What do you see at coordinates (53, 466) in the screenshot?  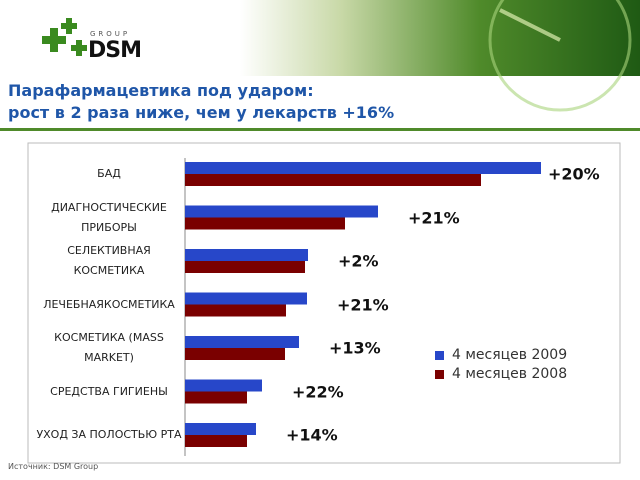 I see `source-note: Источник: DSM Group` at bounding box center [53, 466].